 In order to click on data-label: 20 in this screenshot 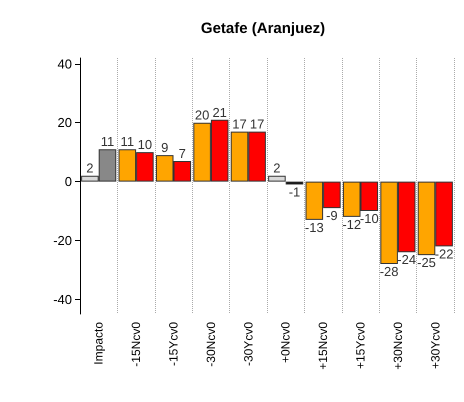, I will do `click(202, 115)`.